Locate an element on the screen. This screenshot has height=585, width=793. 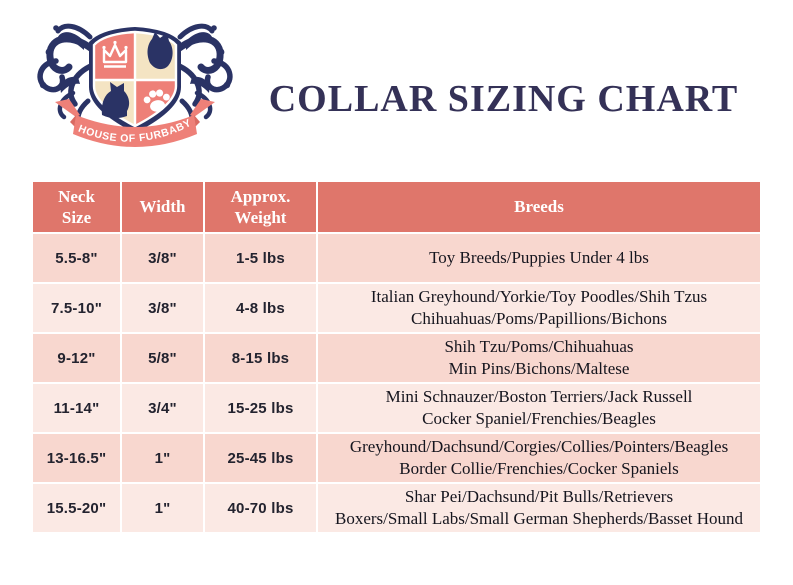
weight-cell: 4-8 lbs is located at coordinates (260, 308).